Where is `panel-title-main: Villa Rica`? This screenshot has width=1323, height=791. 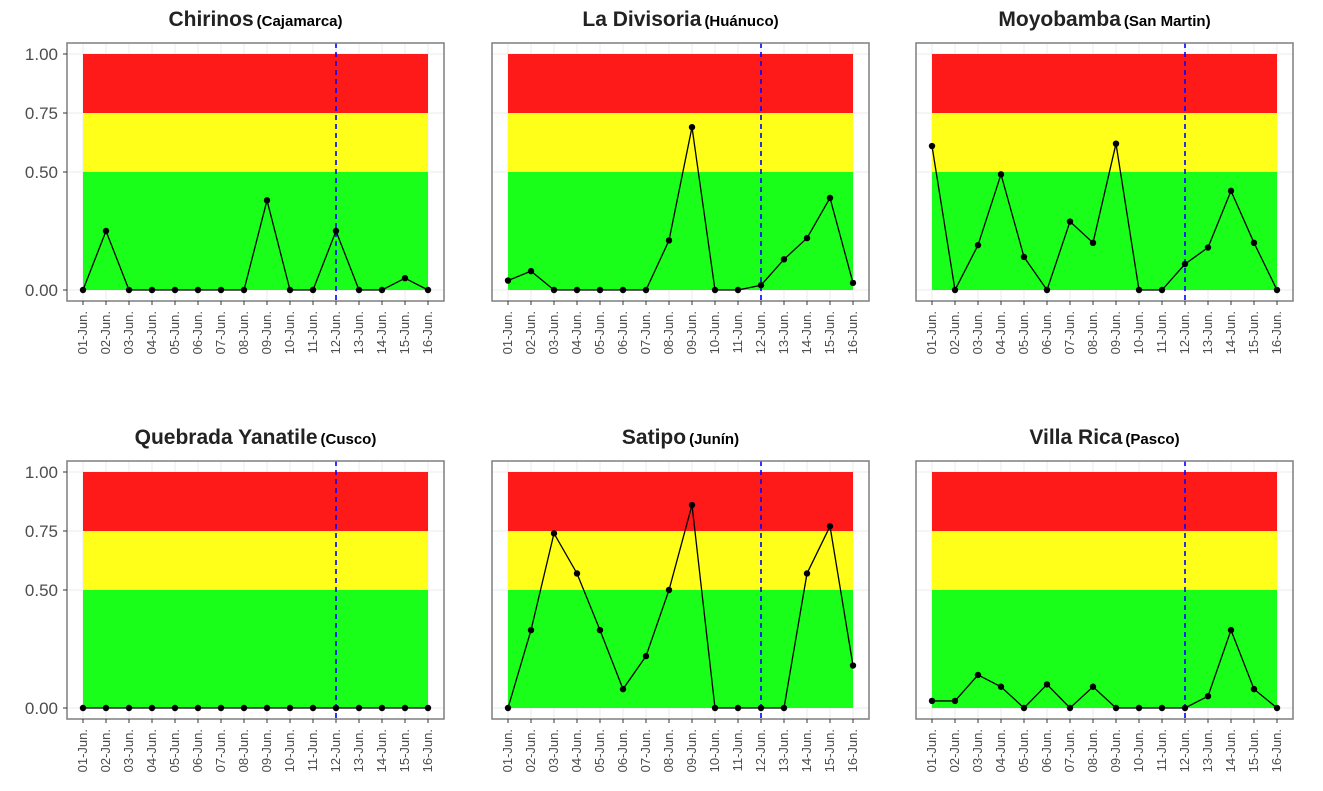
panel-title-main: Villa Rica is located at coordinates (1075, 437).